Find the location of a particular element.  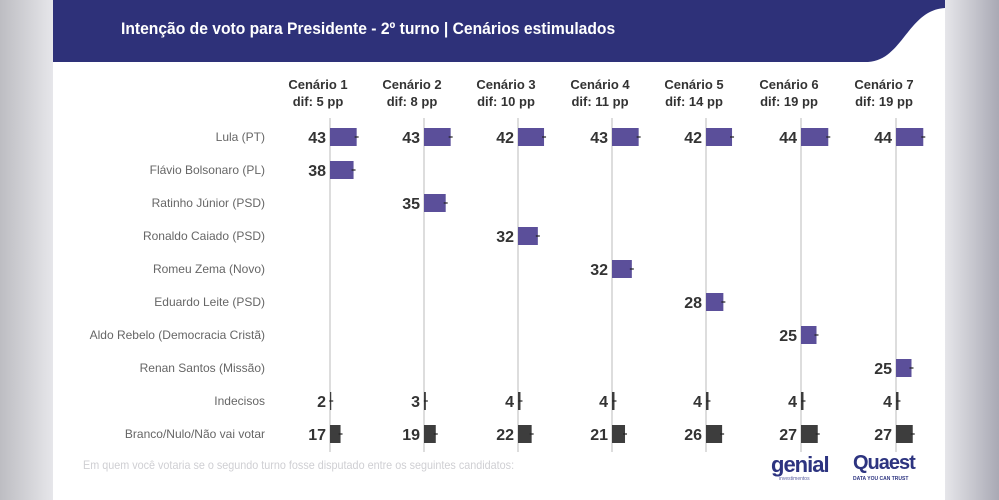

scenario-label: Cenário 4 is located at coordinates (600, 84).